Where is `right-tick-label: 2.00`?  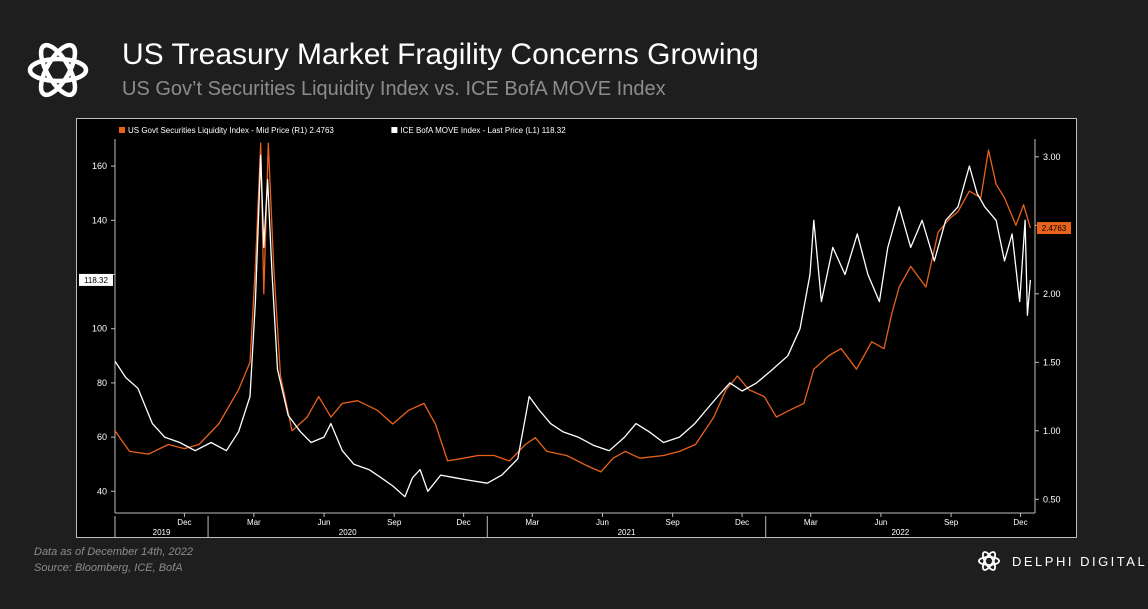 right-tick-label: 2.00 is located at coordinates (1052, 294).